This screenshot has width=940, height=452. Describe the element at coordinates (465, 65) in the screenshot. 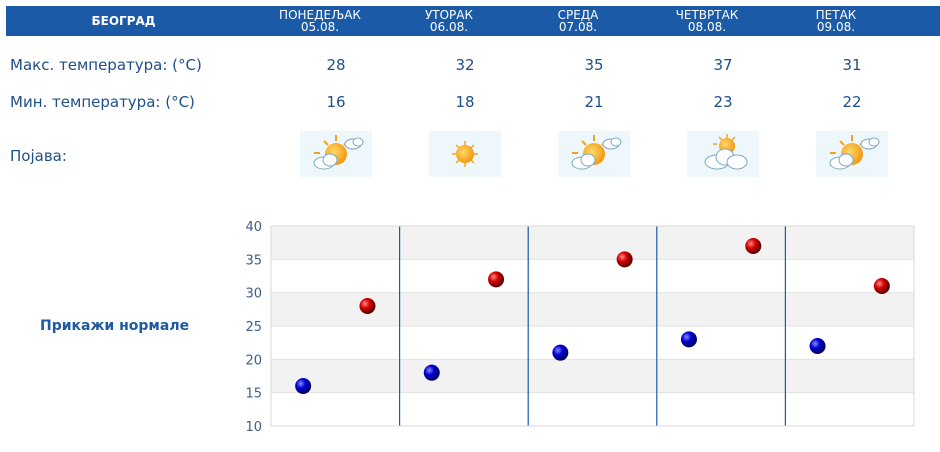

I see `max-temp-value: 32` at that location.